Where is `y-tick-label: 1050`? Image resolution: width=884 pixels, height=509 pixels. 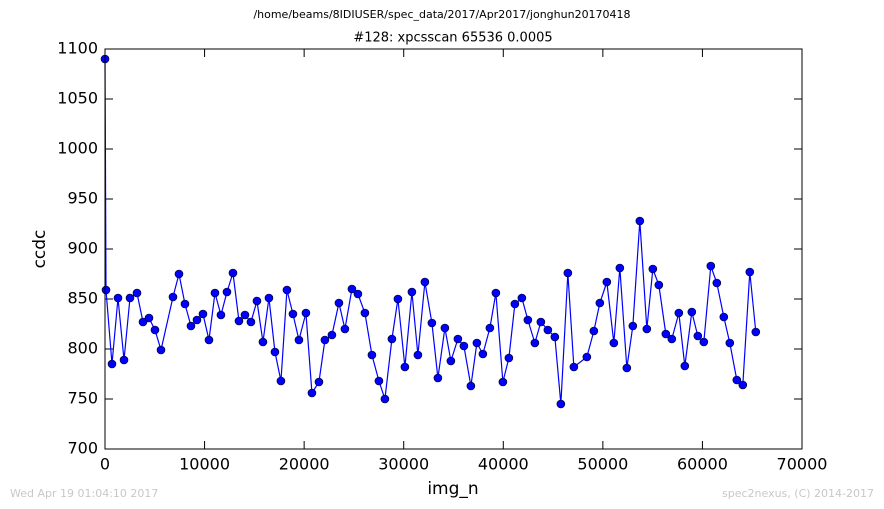 y-tick-label: 1050 is located at coordinates (77, 98).